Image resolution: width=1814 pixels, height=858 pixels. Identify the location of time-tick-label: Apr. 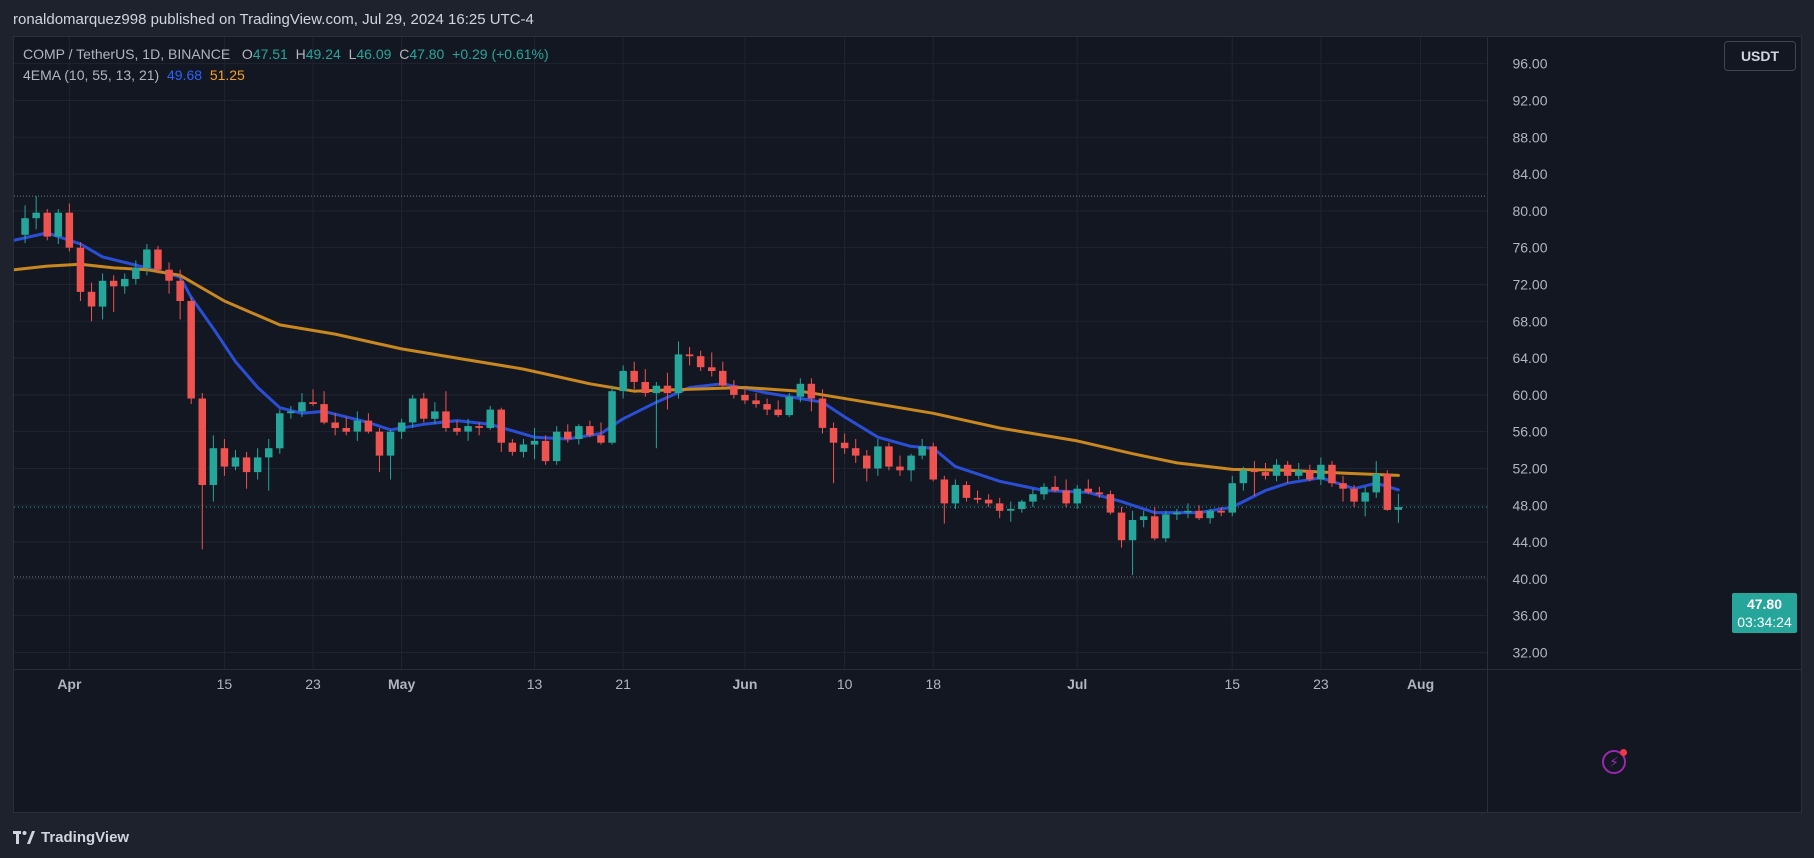
(69, 684).